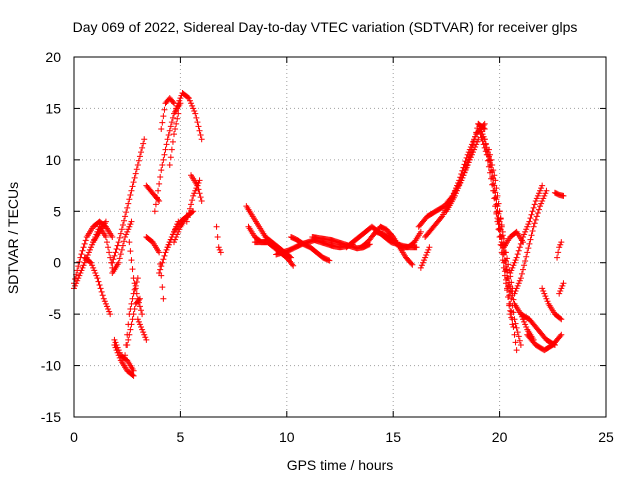  Describe the element at coordinates (606, 437) in the screenshot. I see `x-tick-label: 25` at that location.